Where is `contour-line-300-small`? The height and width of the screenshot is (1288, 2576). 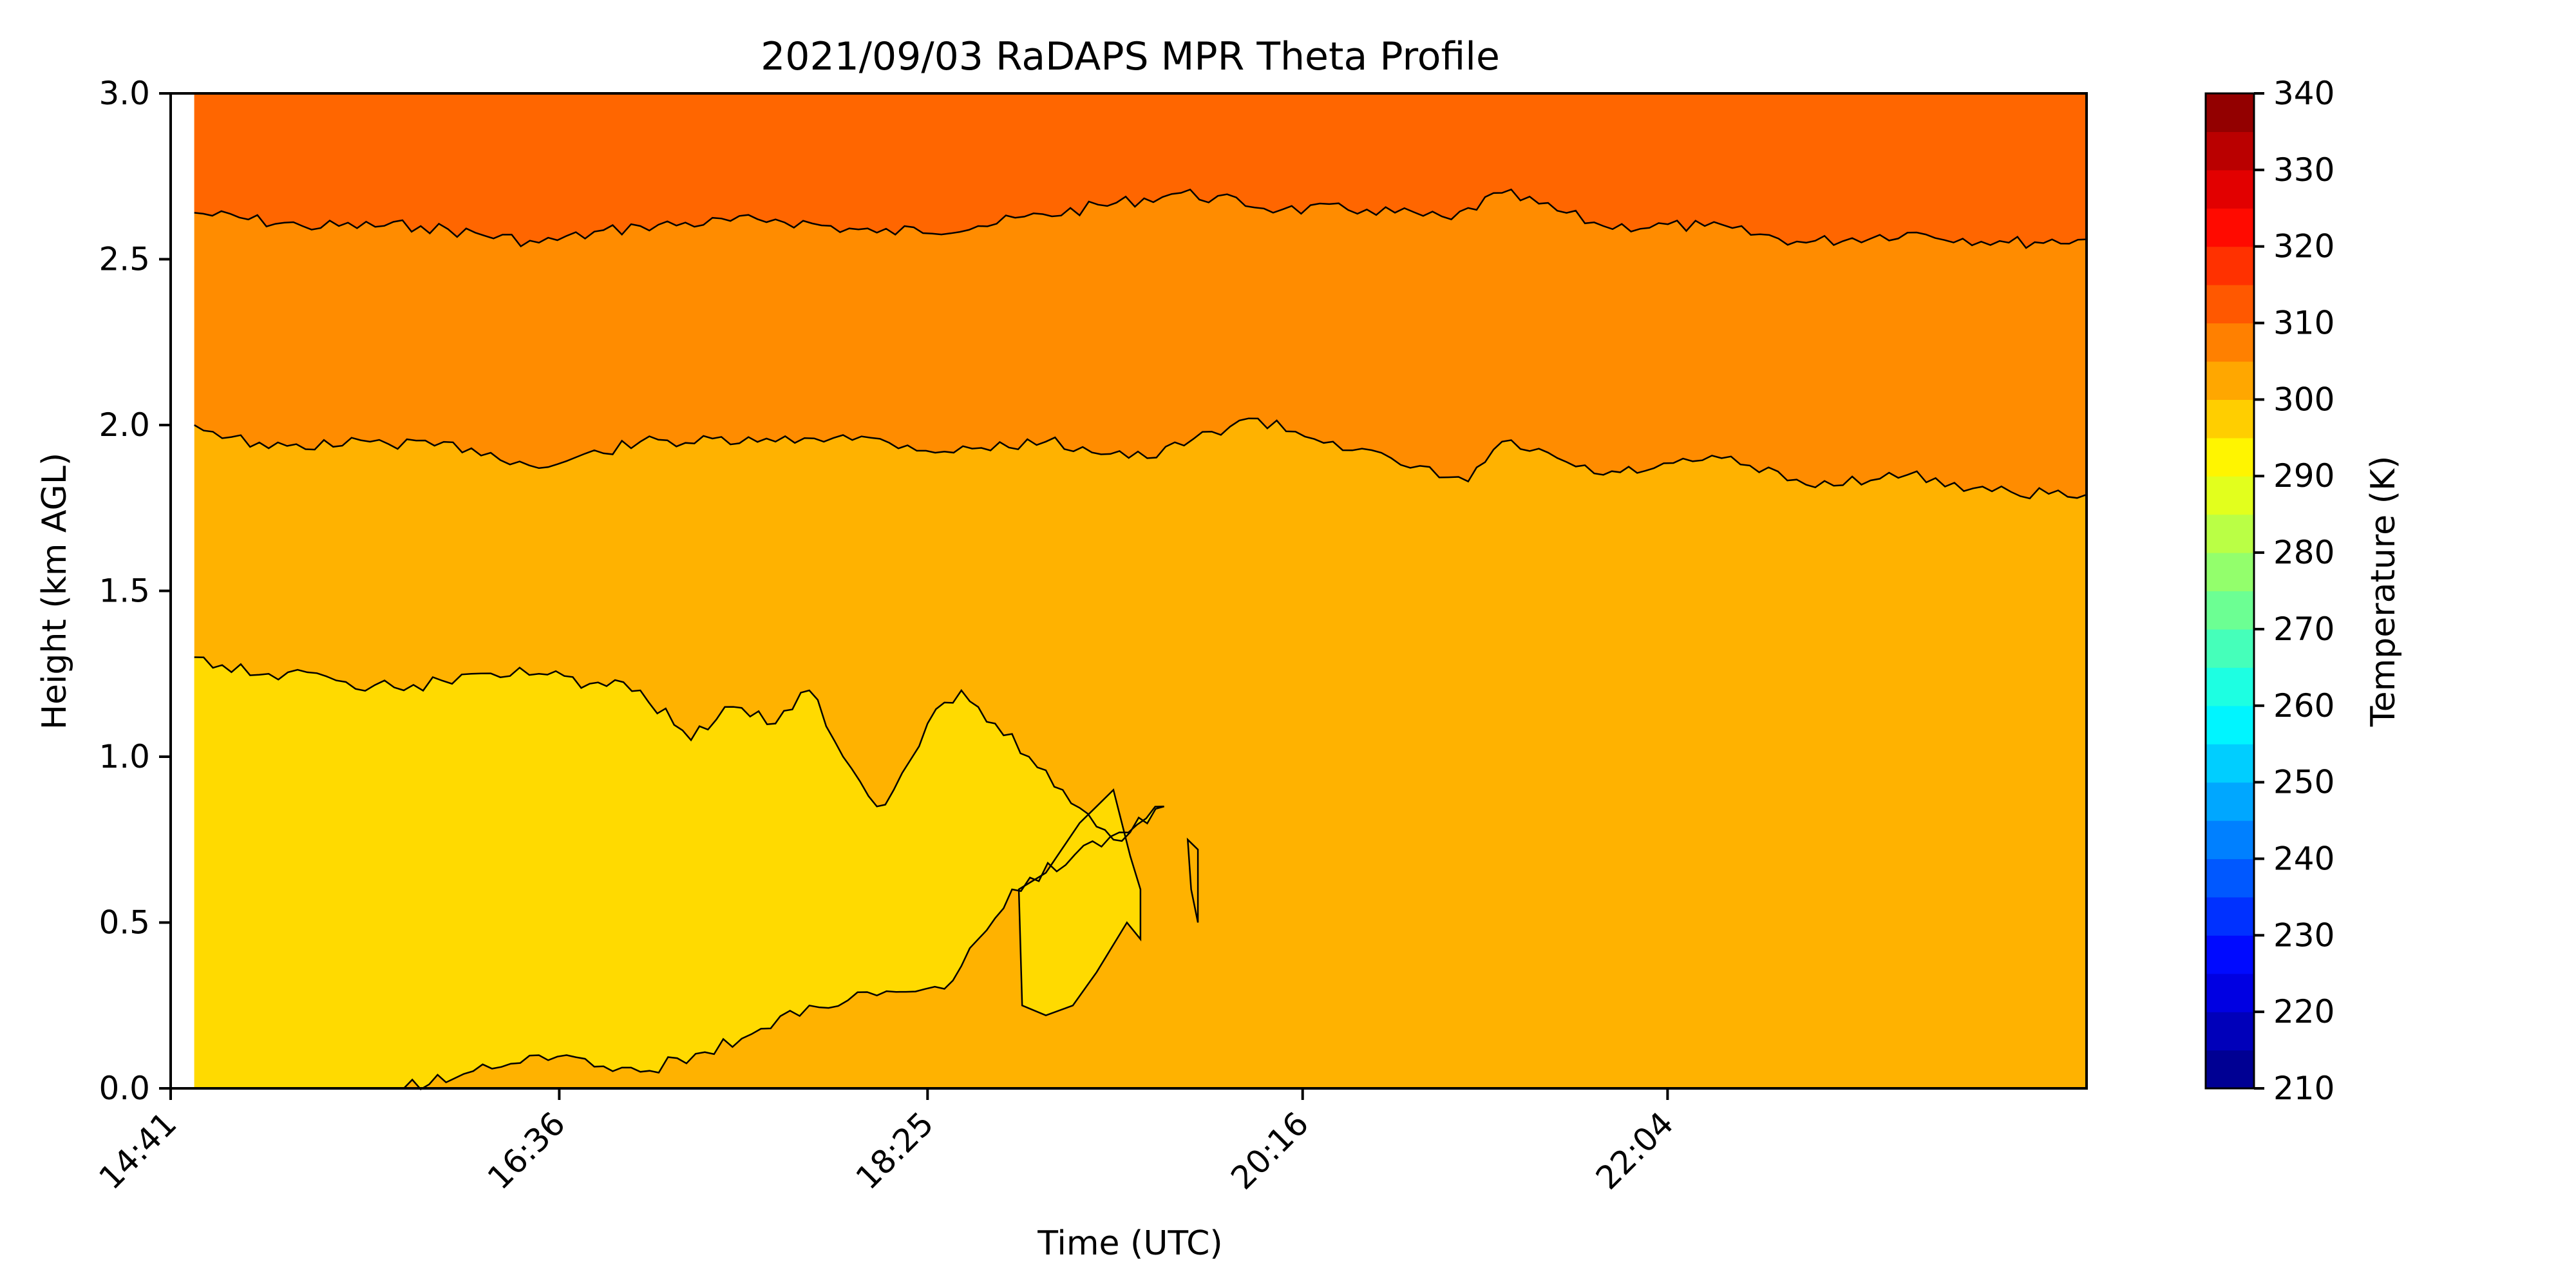
contour-line-300-small is located at coordinates (1192, 880).